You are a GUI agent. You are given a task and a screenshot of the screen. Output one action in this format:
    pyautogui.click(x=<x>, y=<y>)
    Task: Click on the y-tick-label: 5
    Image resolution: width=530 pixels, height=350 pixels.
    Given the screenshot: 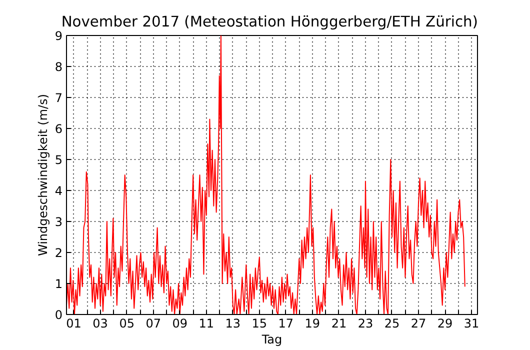 What is the action you would take?
    pyautogui.click(x=58, y=160)
    